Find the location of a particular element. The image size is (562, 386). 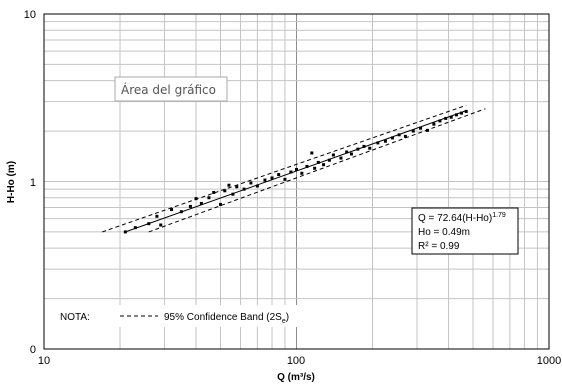

x-tick-label-100: 100 is located at coordinates (296, 361).